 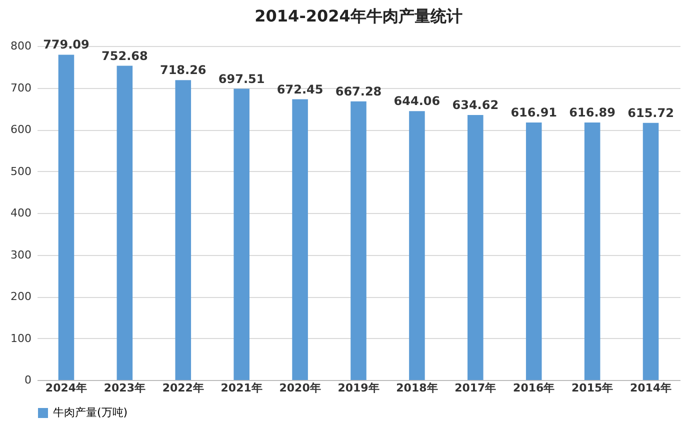 What do you see at coordinates (125, 388) in the screenshot?
I see `x-tick-label: 2023年` at bounding box center [125, 388].